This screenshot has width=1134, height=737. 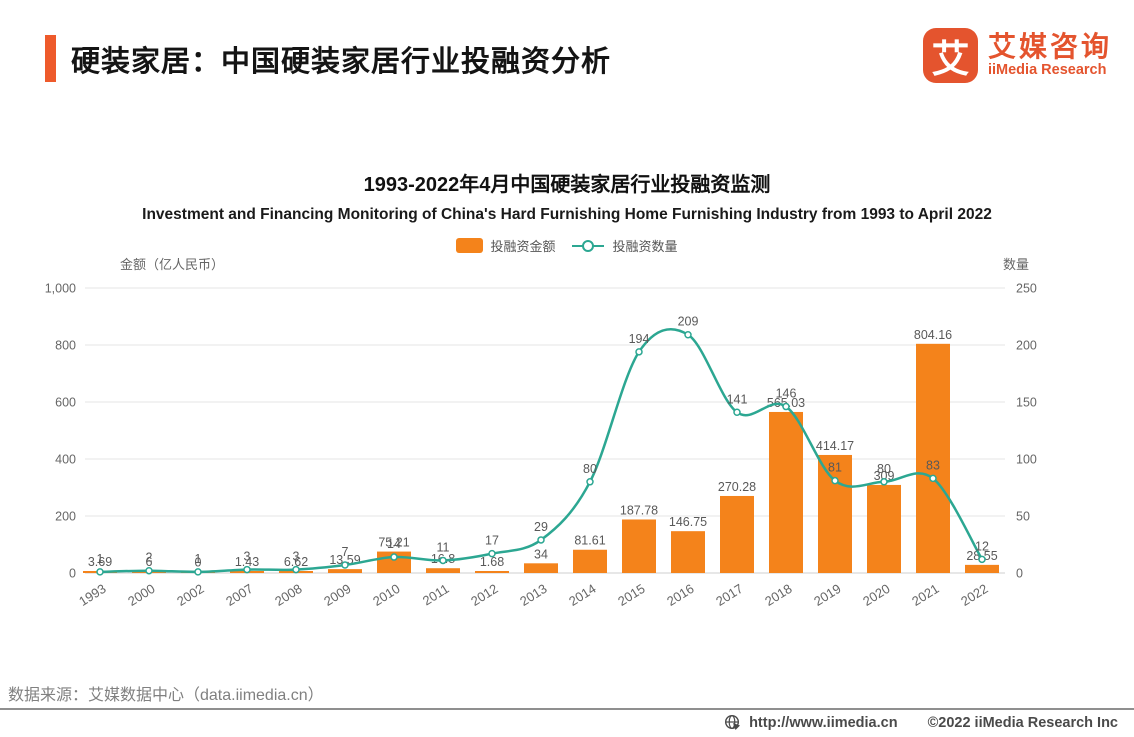 What do you see at coordinates (436, 595) in the screenshot?
I see `x-axis-label: 2011` at bounding box center [436, 595].